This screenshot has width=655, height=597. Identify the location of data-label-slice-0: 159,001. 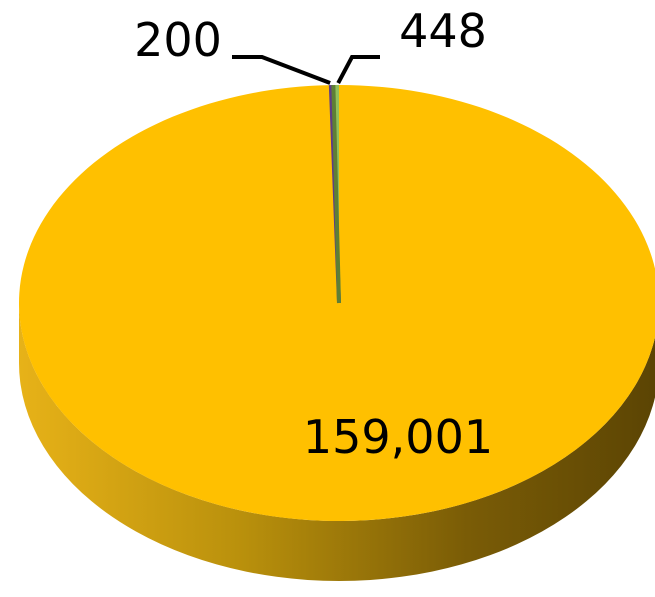
(398, 437).